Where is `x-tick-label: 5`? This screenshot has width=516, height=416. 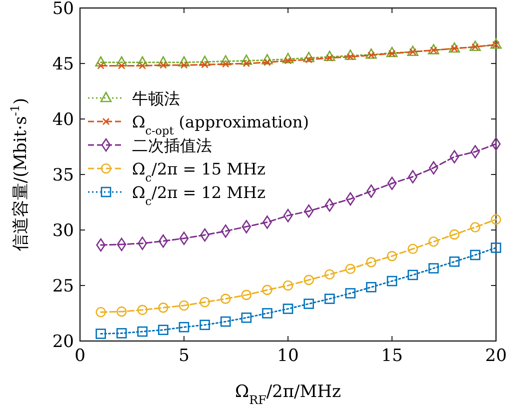
x-tick-label: 5 is located at coordinates (184, 356).